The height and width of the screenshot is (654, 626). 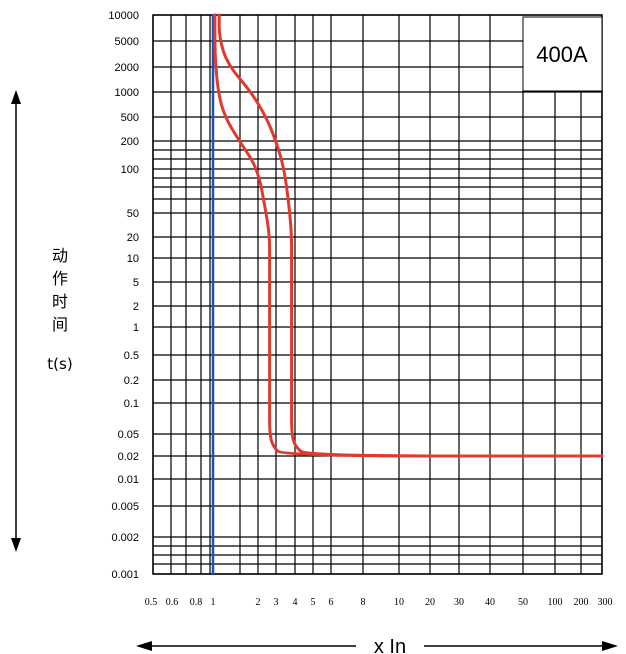 I want to click on arrow-down-icon, so click(x=16, y=545).